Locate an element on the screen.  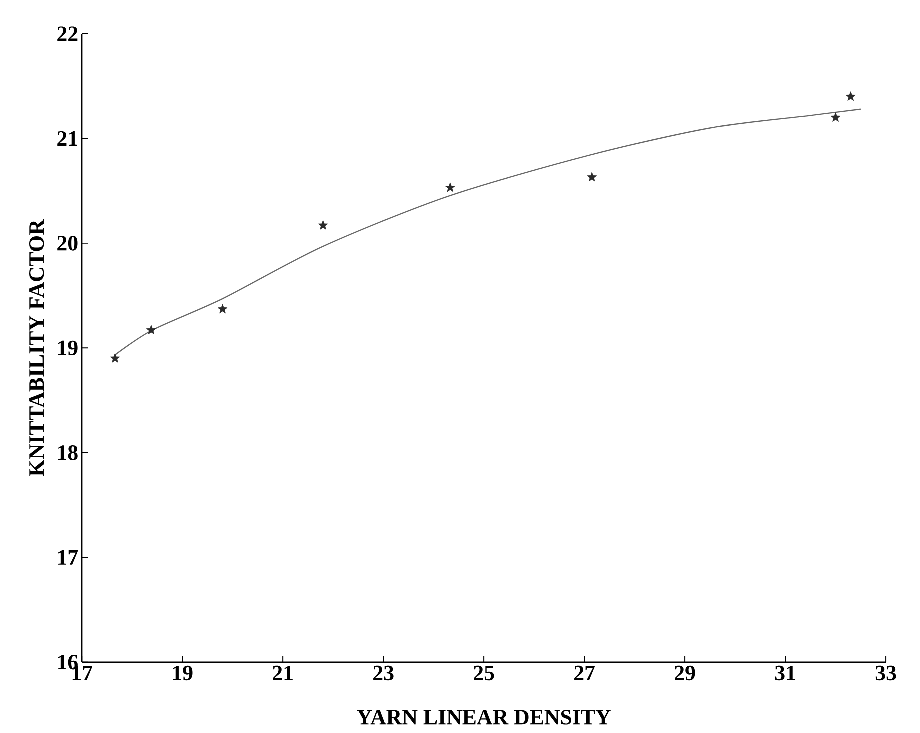
y-tick-label: 20 is located at coordinates (68, 243).